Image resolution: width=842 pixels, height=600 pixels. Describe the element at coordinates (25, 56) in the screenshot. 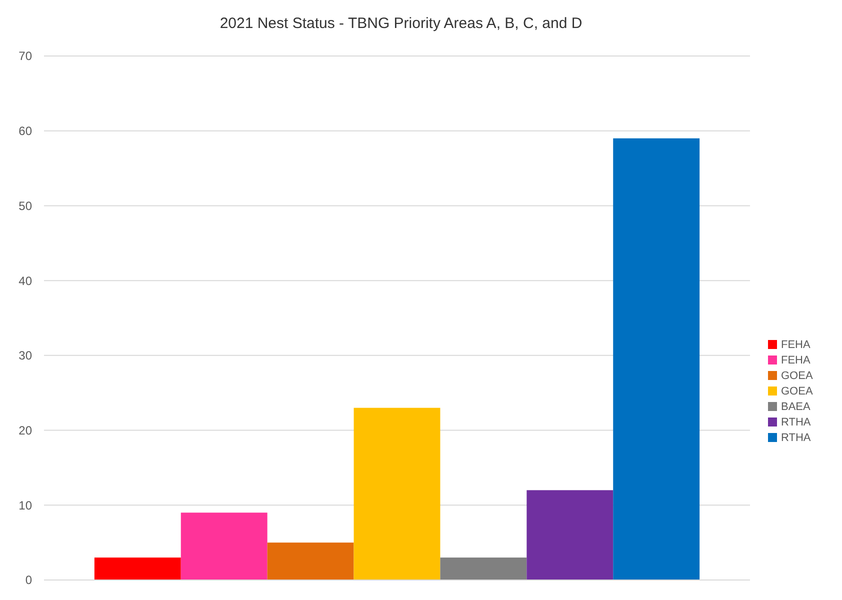

I see `y-tick-label: 70` at that location.